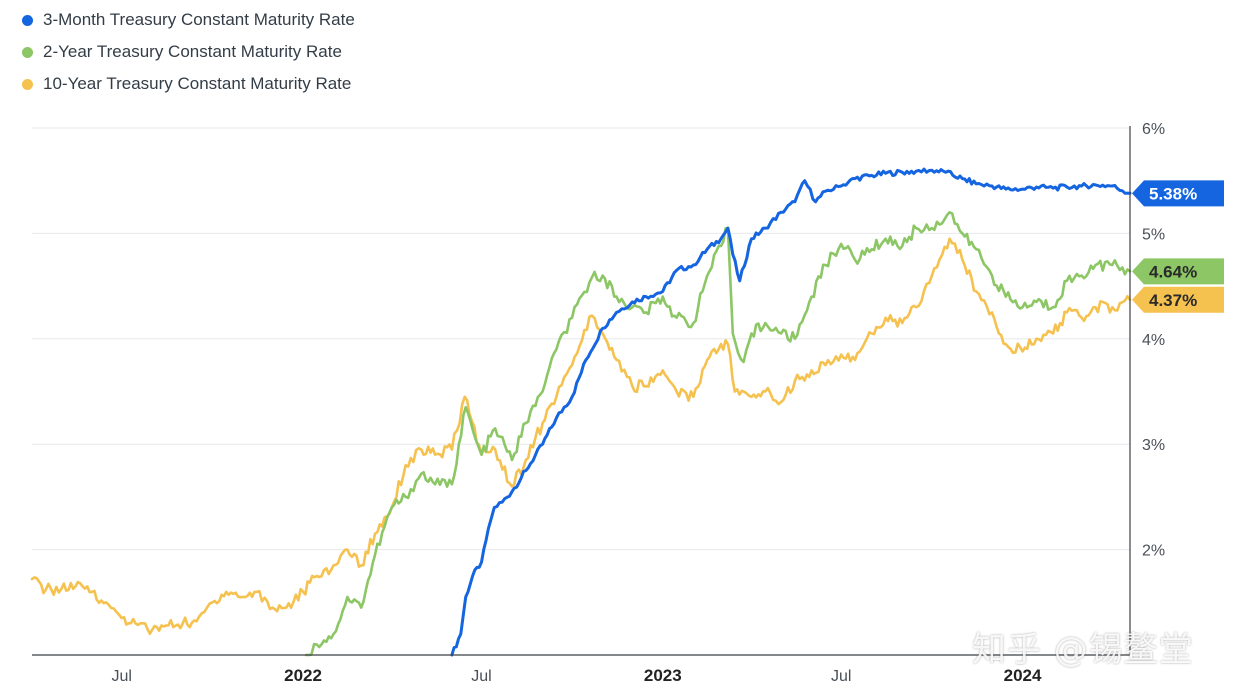  I want to click on legend-item-10-year: 10-Year Treasury Constant Maturity Rate, so click(188, 84).